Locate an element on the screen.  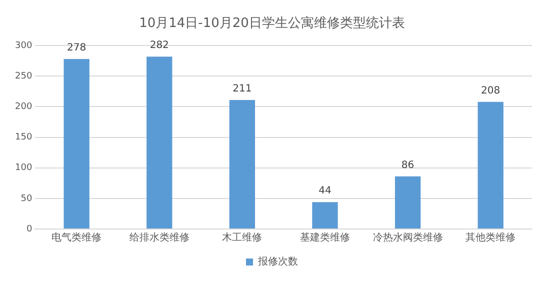
legend-label: 报修次数 is located at coordinates (277, 262).